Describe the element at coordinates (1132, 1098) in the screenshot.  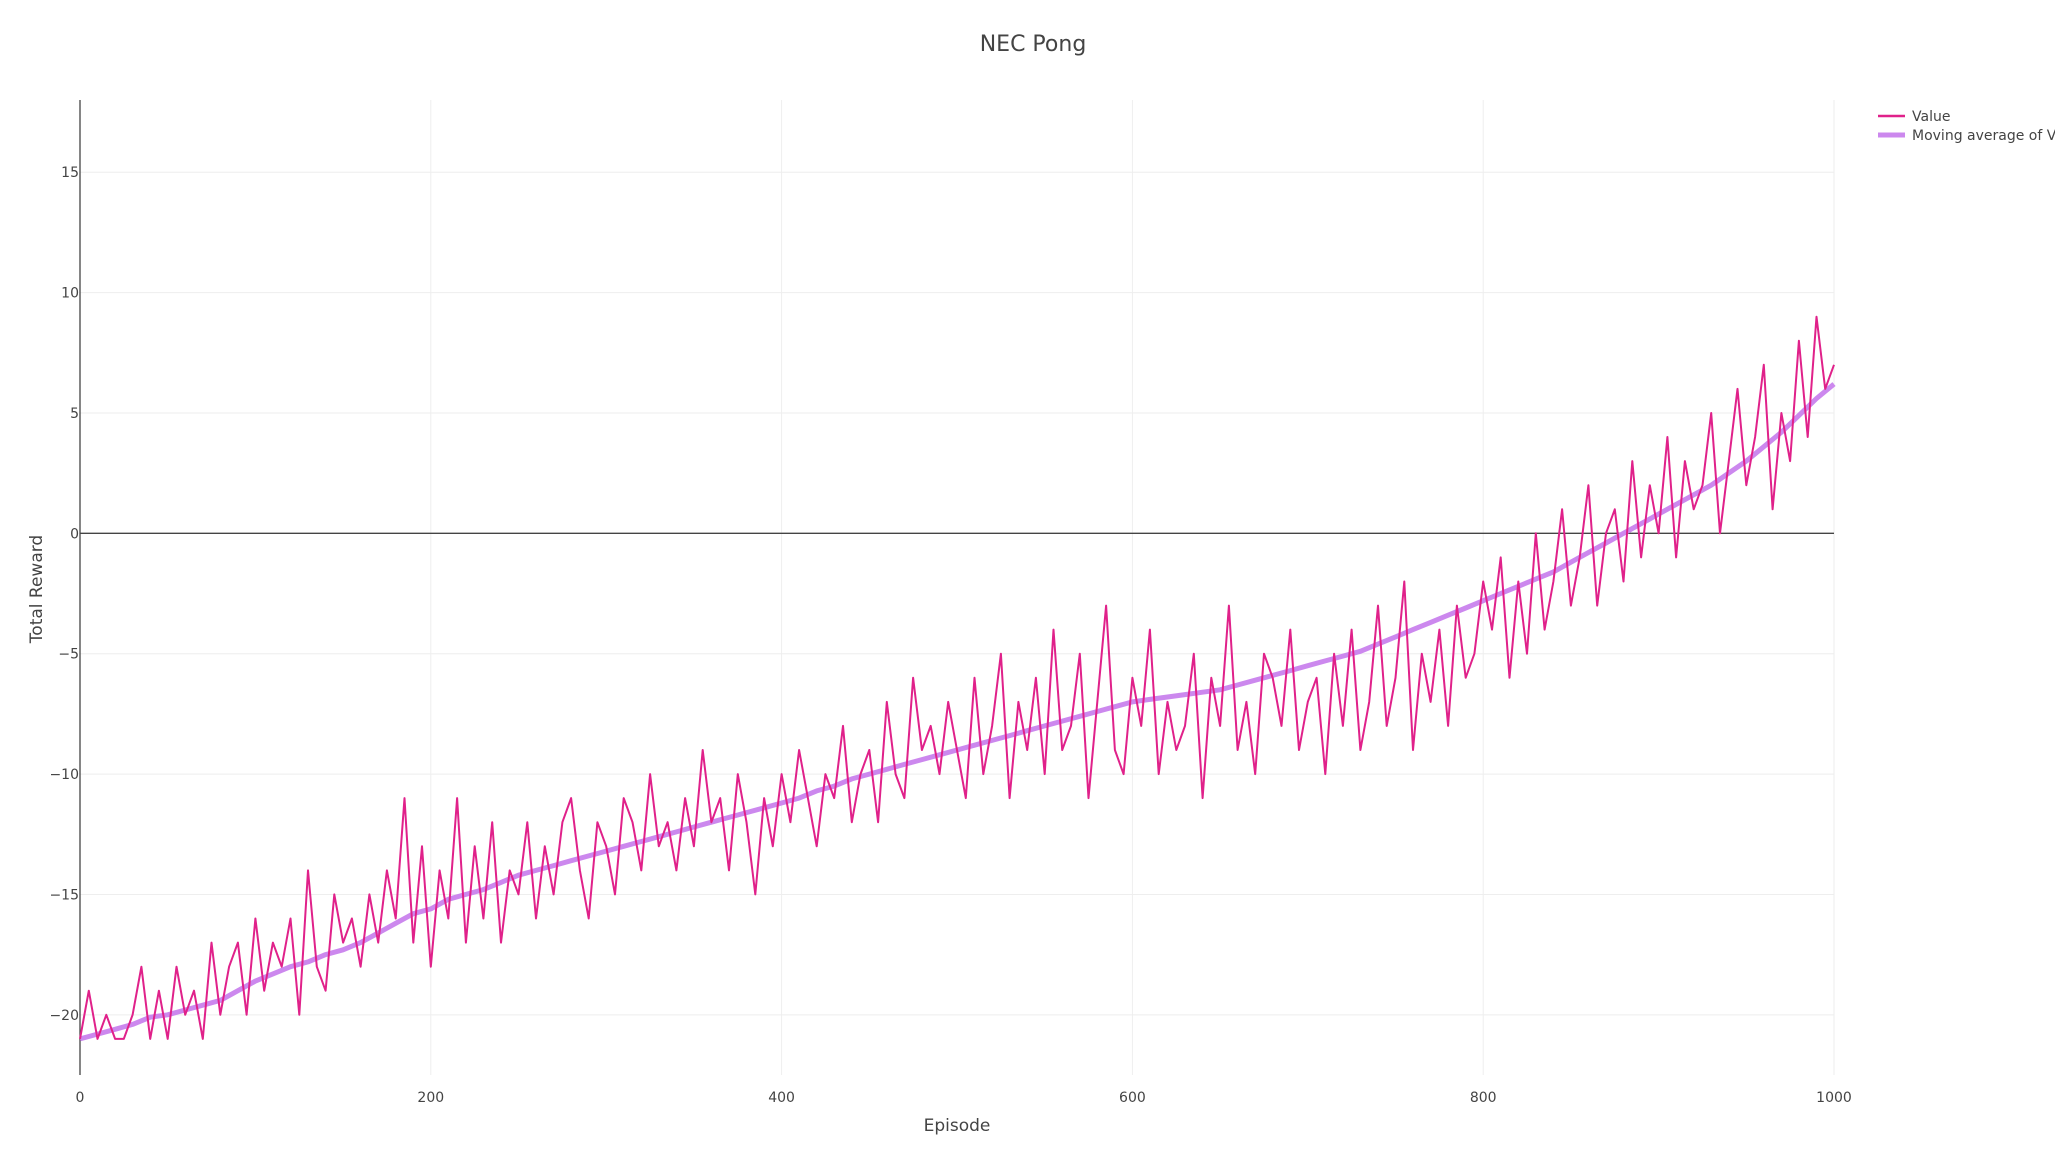
I see `x-tick-label: 600` at that location.